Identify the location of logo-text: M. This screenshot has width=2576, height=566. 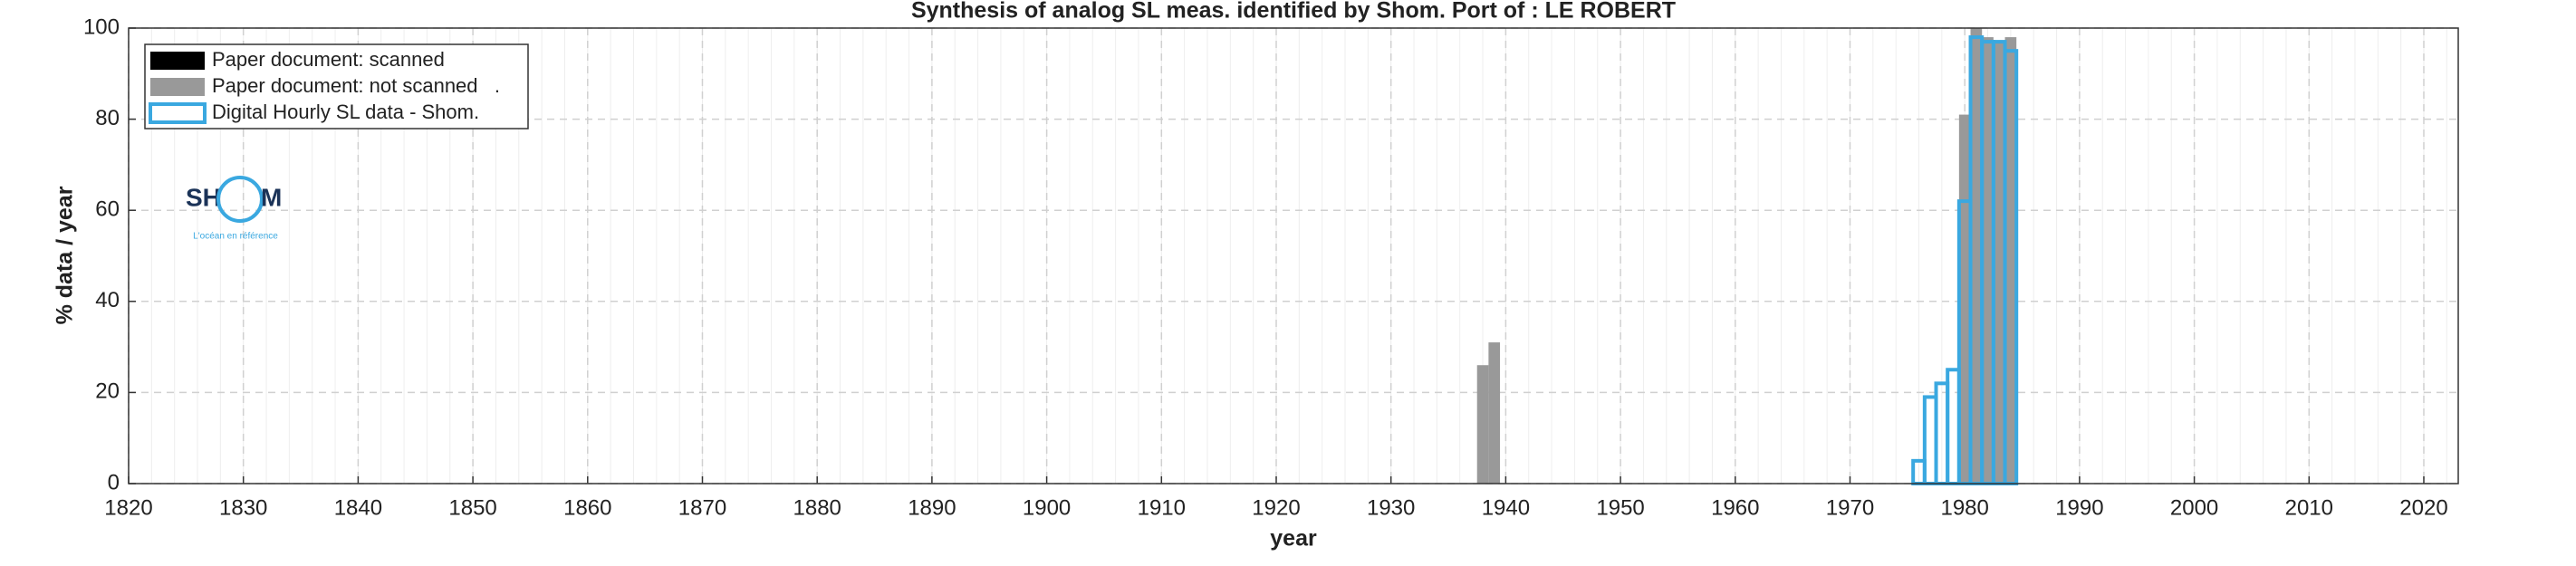
(271, 197).